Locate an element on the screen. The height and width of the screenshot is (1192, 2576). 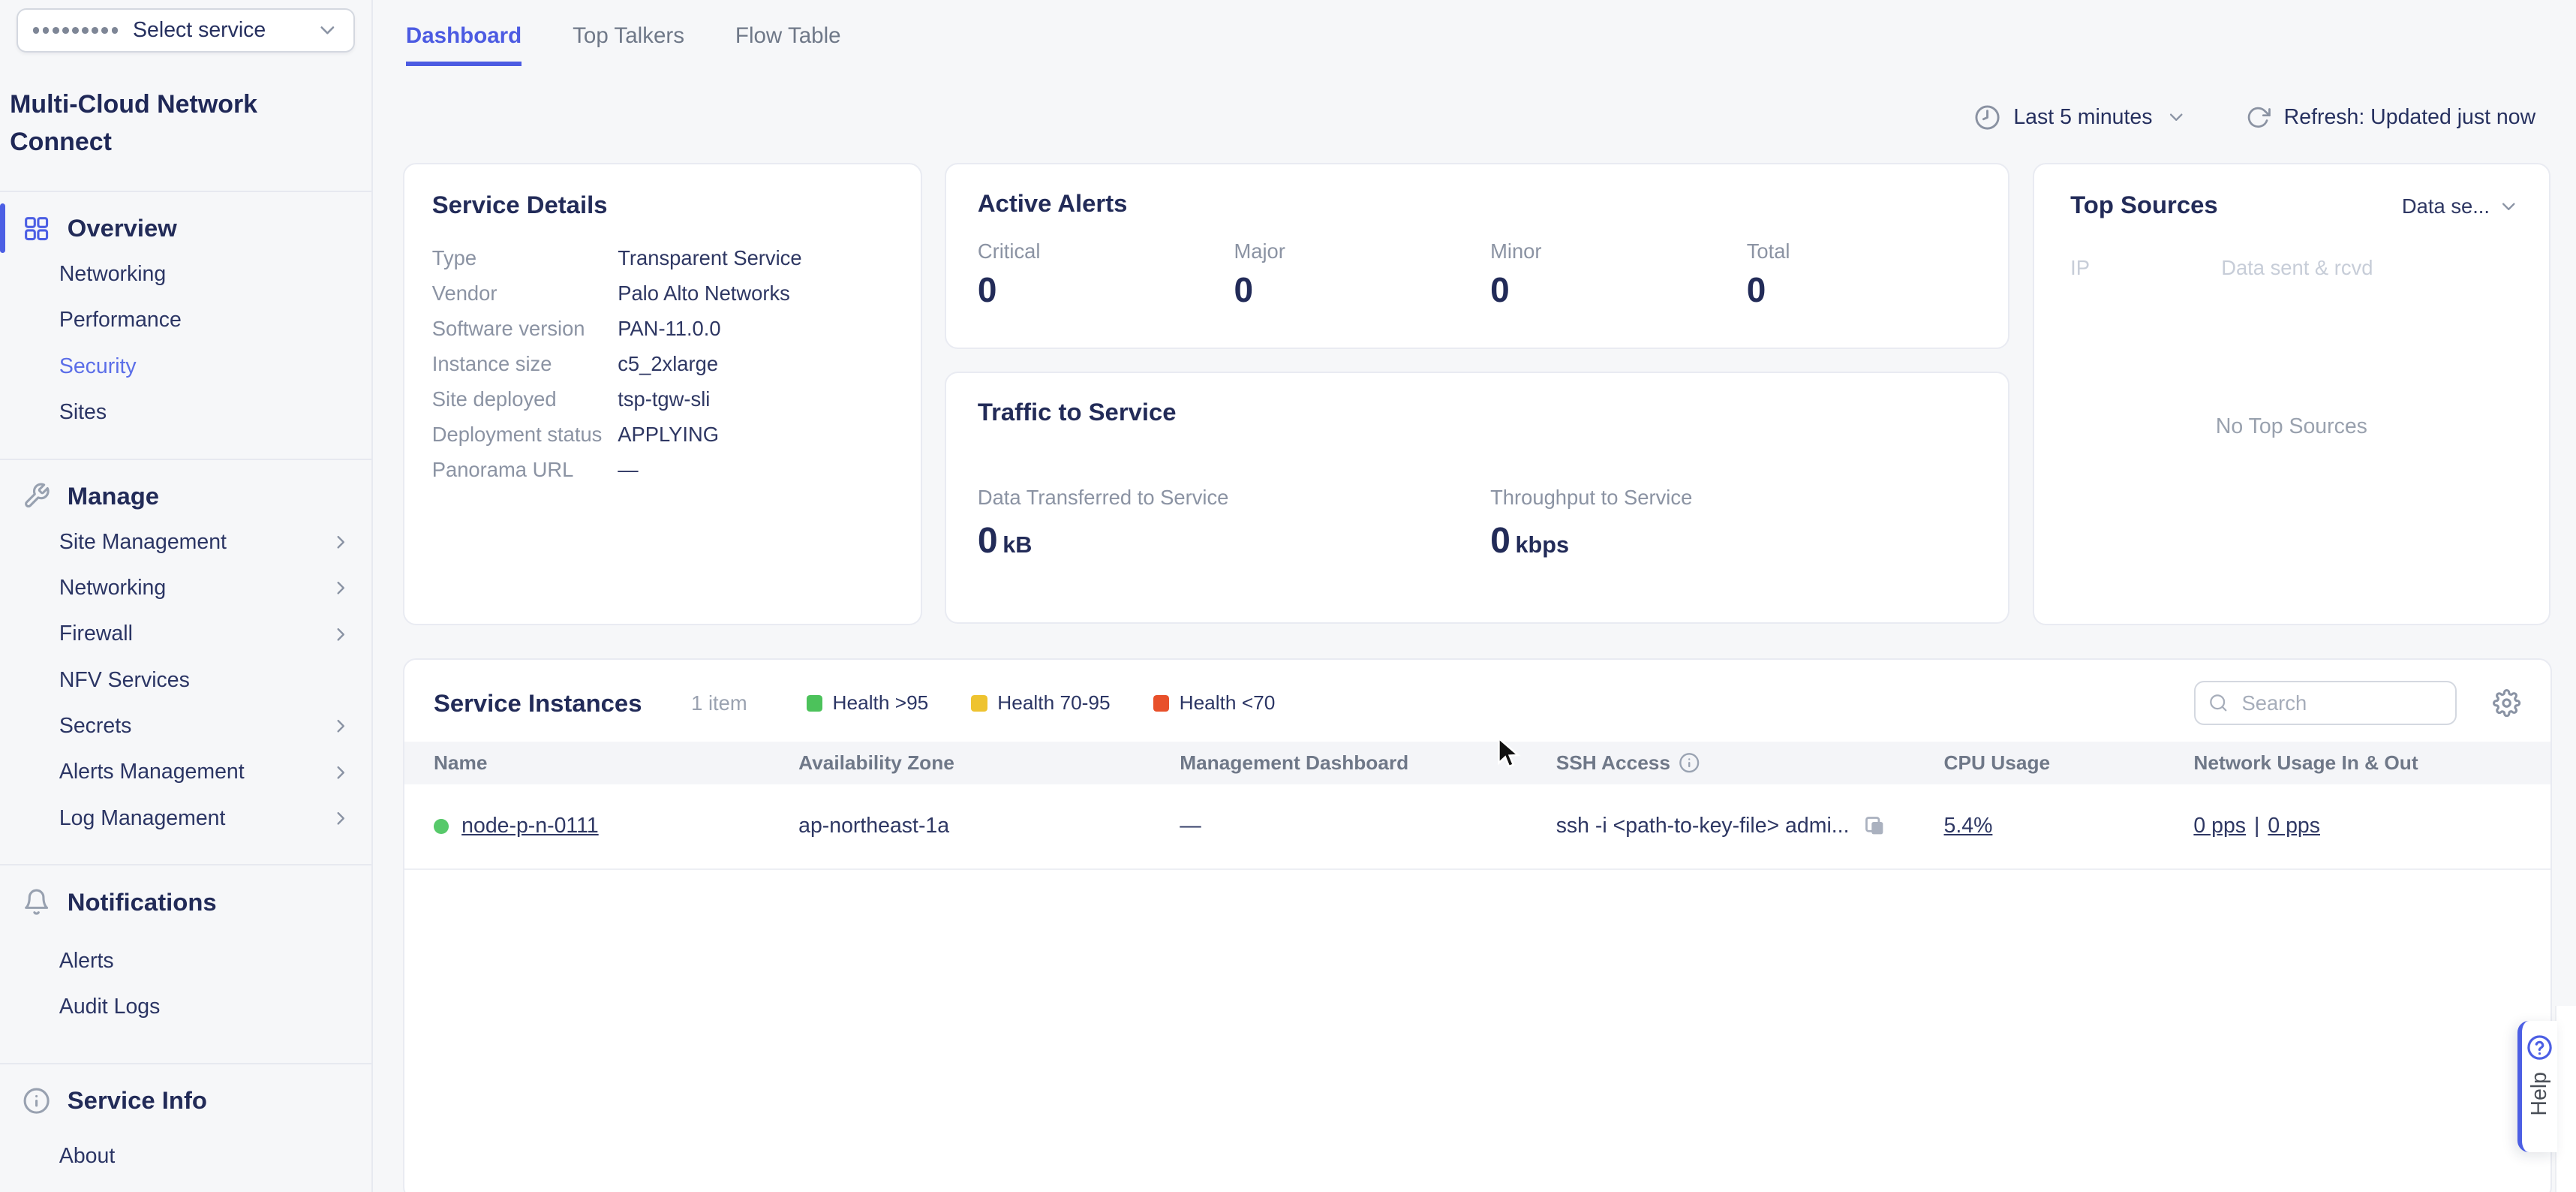
sidebar-item-performance: Performance is located at coordinates (120, 320).